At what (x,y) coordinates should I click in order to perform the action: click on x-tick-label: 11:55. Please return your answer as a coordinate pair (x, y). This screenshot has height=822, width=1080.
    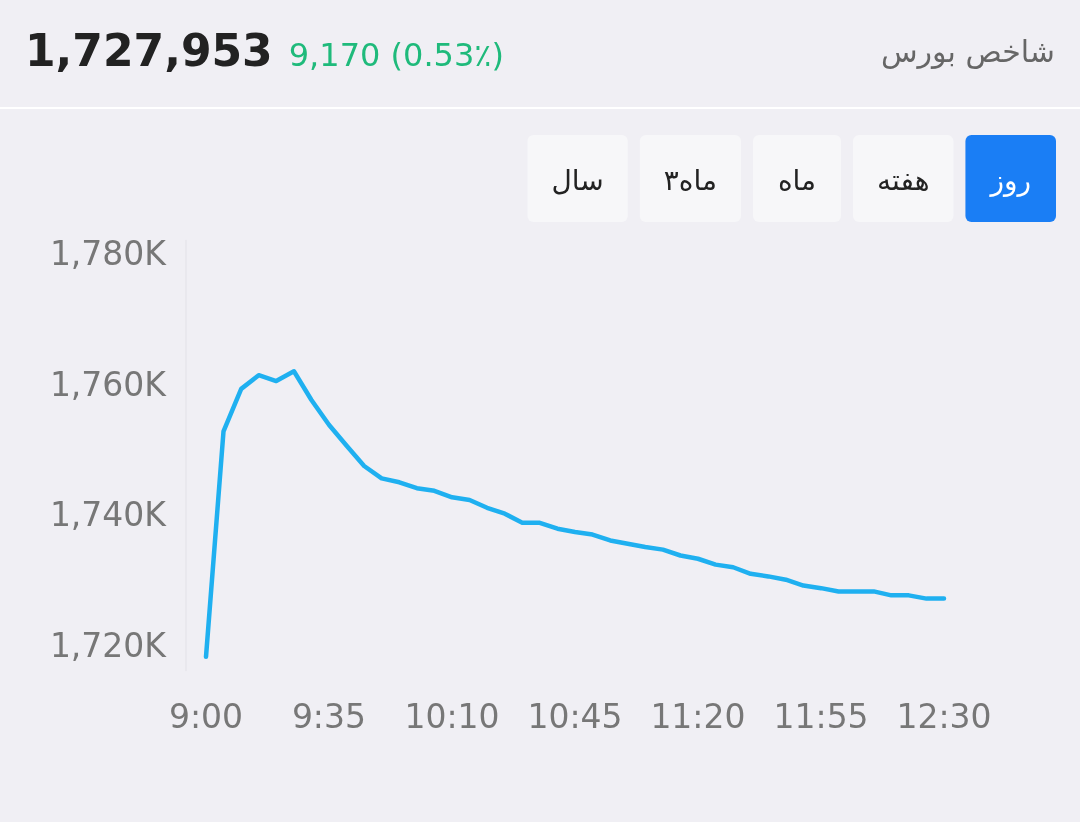
    Looking at the image, I should click on (821, 716).